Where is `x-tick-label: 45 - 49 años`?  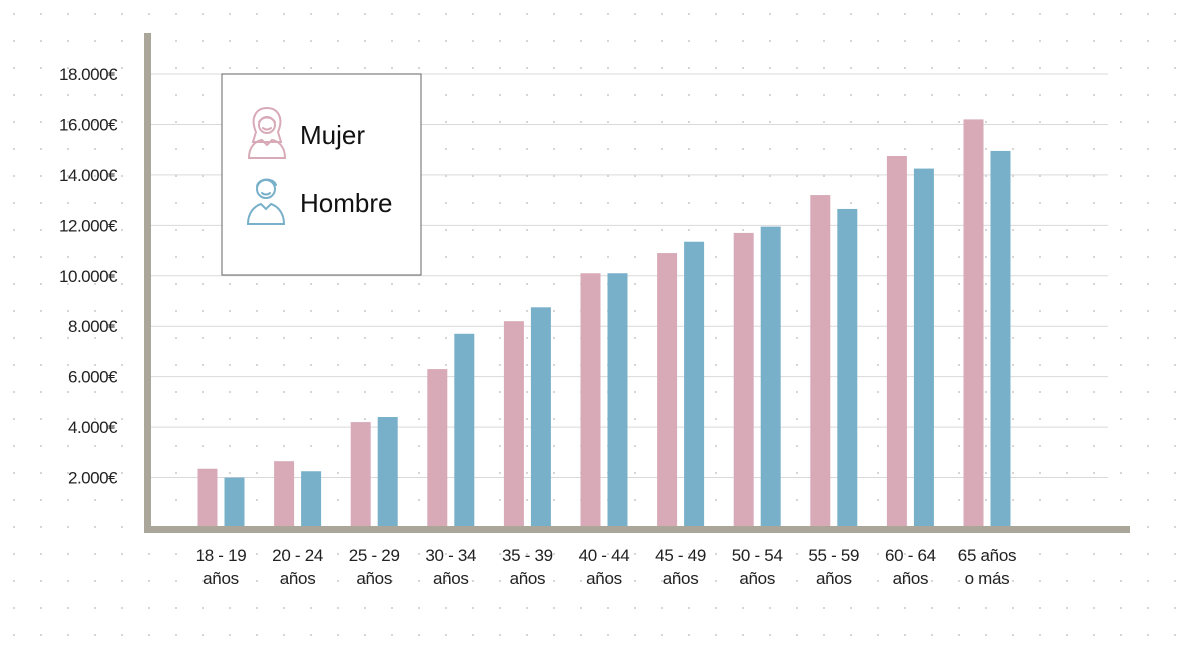 x-tick-label: 45 - 49 años is located at coordinates (680, 567).